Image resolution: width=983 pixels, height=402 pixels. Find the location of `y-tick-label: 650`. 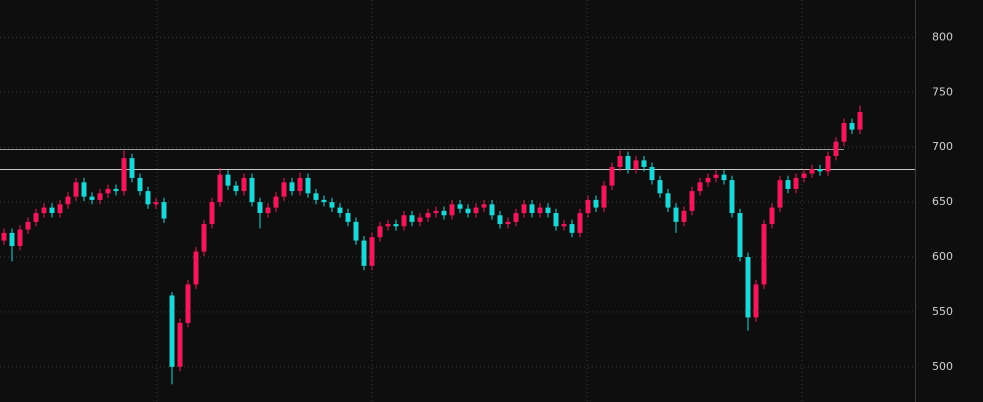

y-tick-label: 650 is located at coordinates (942, 201).